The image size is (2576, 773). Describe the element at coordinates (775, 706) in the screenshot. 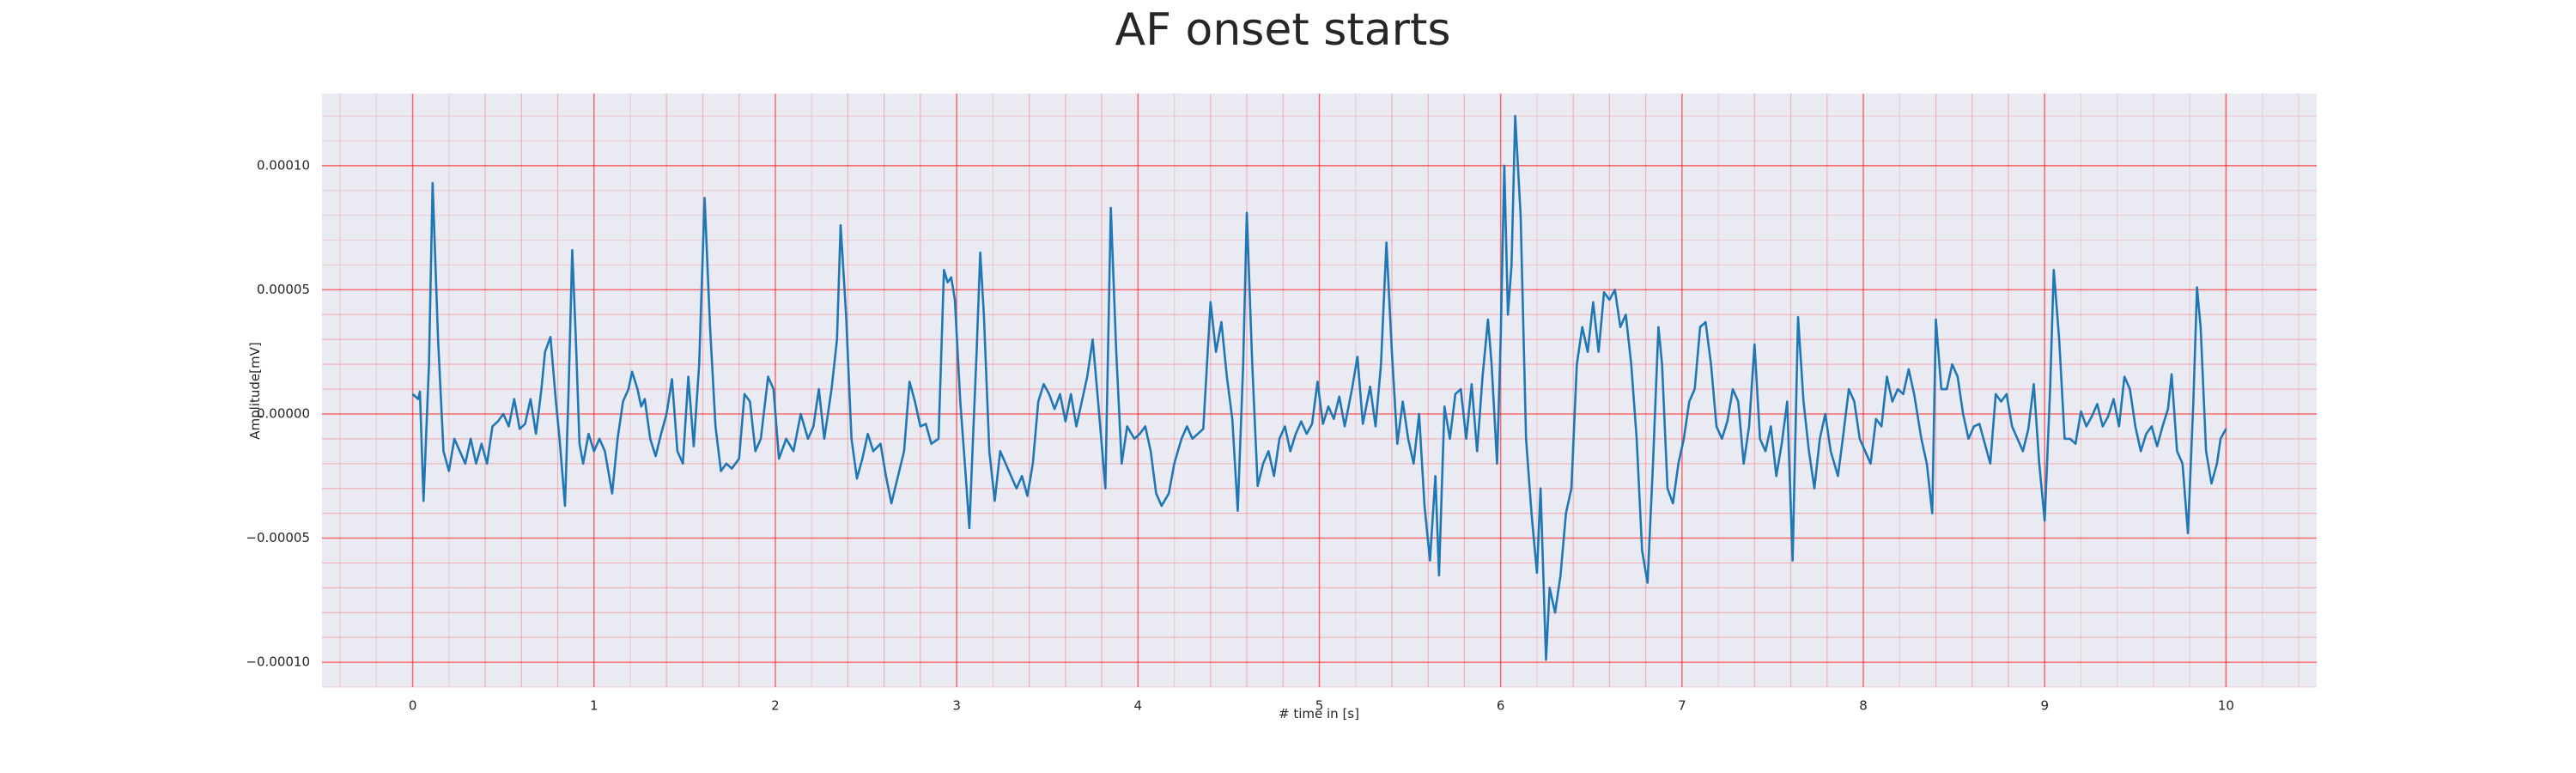

I see `x-tick-label: 2` at that location.